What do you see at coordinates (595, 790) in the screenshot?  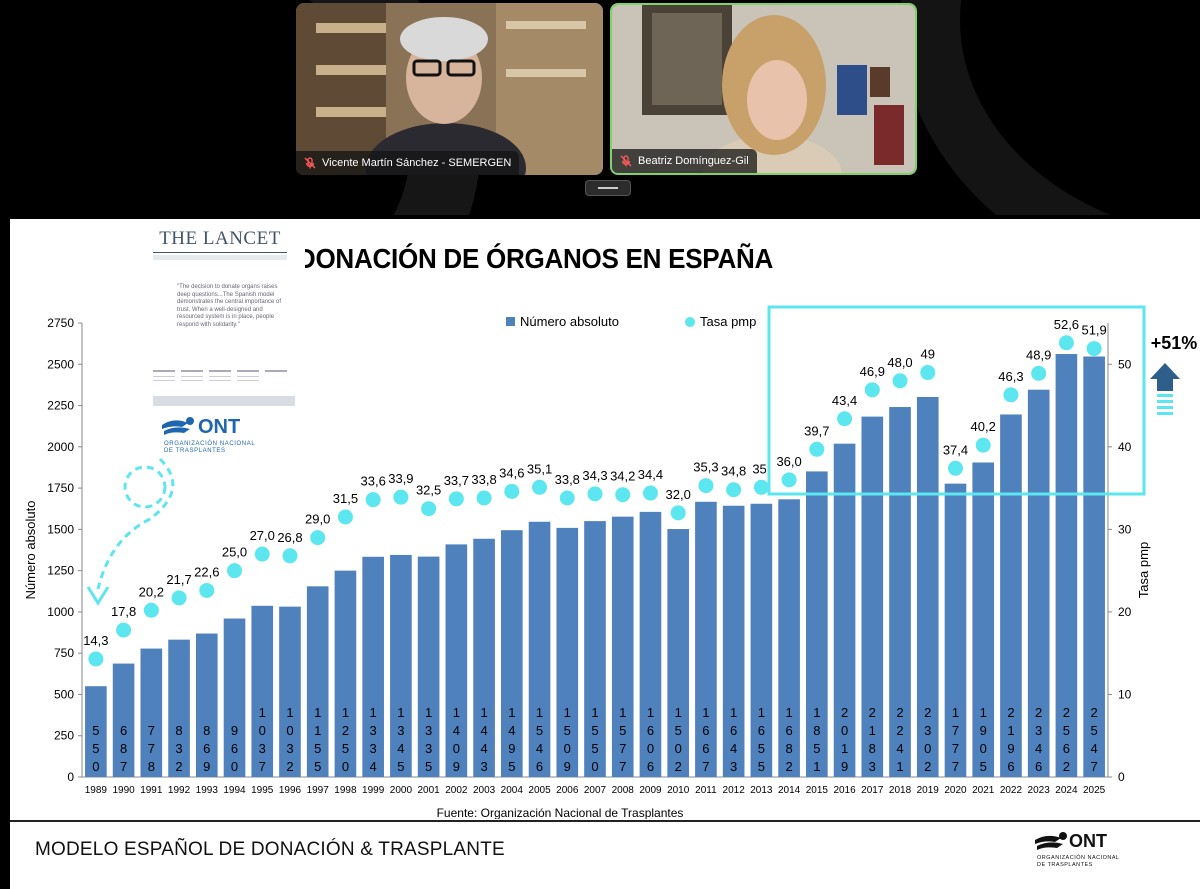 I see `x-tick-label: 2007` at bounding box center [595, 790].